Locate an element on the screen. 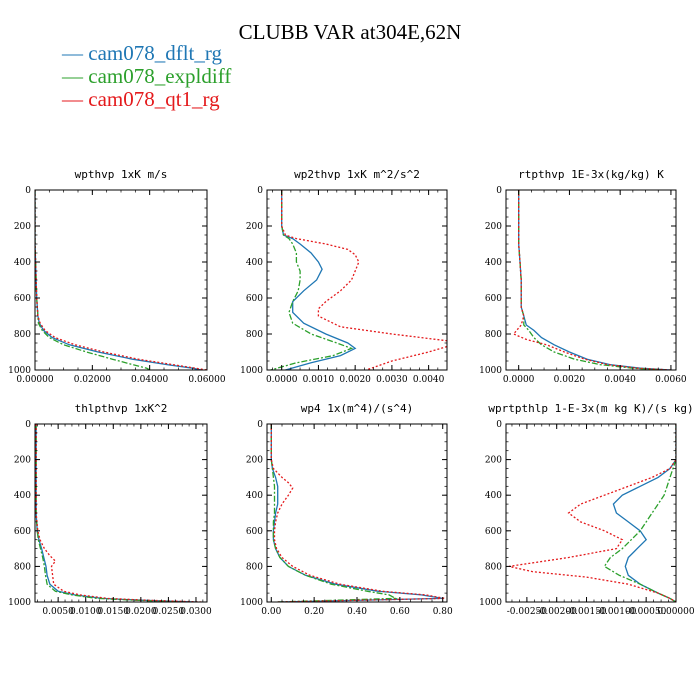 The height and width of the screenshot is (700, 700). x-tick-label: 0.00 is located at coordinates (271, 612).